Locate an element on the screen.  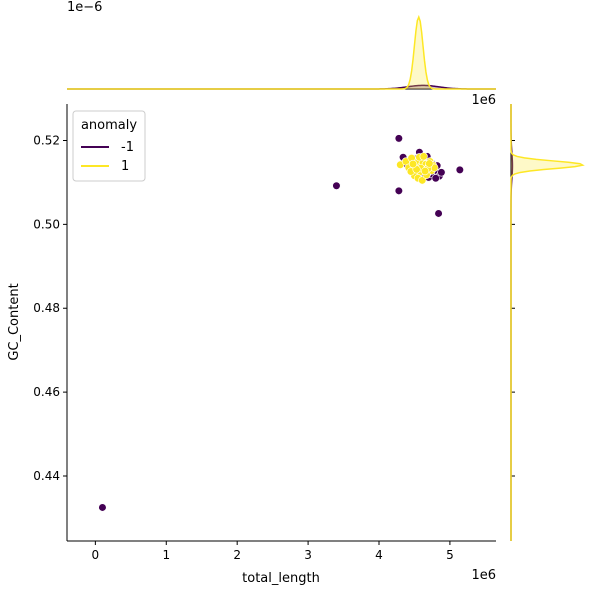
right-marginal-curve is located at coordinates (547, 322).